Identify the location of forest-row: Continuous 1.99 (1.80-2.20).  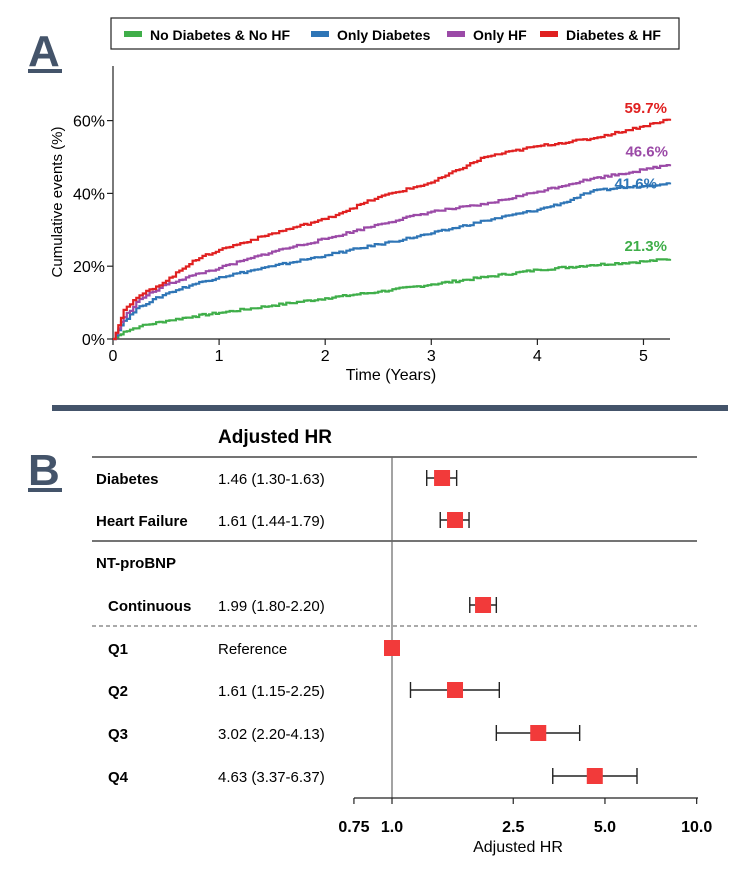
(303, 606).